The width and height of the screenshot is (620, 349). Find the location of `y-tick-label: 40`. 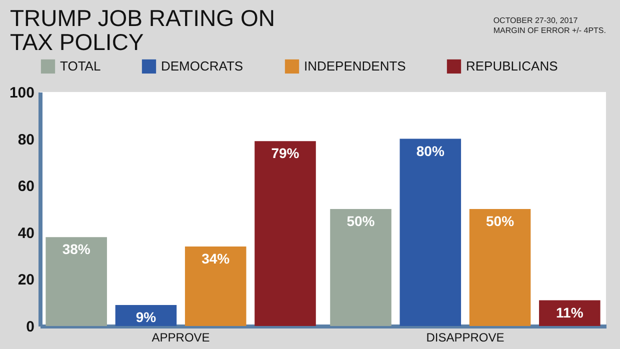

y-tick-label: 40 is located at coordinates (26, 233).